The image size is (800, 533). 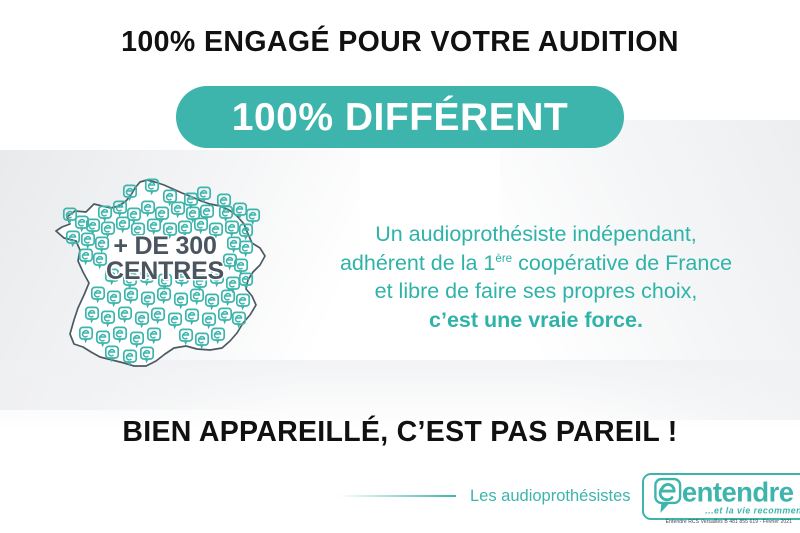 I want to click on entendre-logo: entendre ...et la vie recommence, so click(x=720, y=496).